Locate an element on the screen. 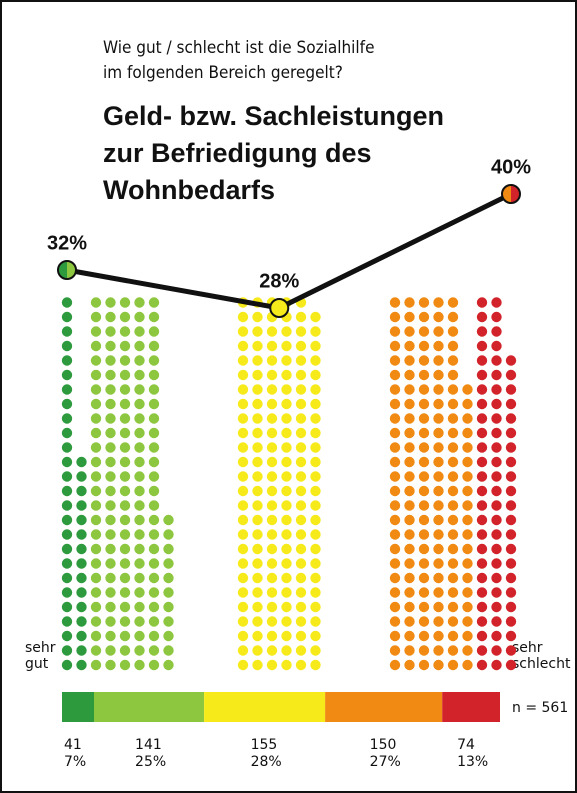 This screenshot has height=793, width=577. percent-label: 25% is located at coordinates (150, 762).